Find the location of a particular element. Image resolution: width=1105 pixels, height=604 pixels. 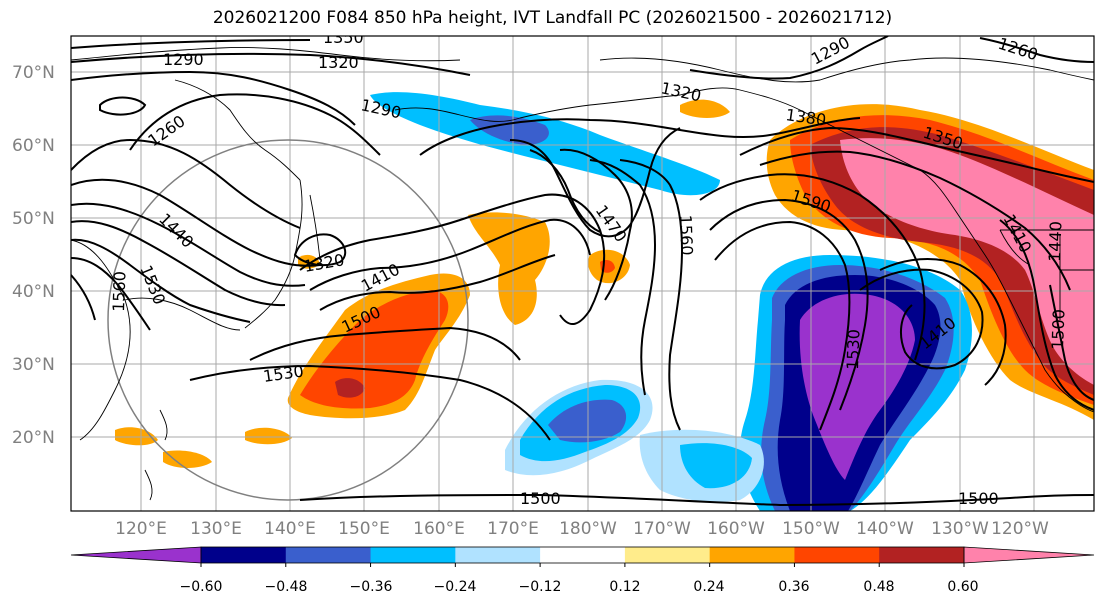

colorbar-tick-label: 0.24 is located at coordinates (708, 587).